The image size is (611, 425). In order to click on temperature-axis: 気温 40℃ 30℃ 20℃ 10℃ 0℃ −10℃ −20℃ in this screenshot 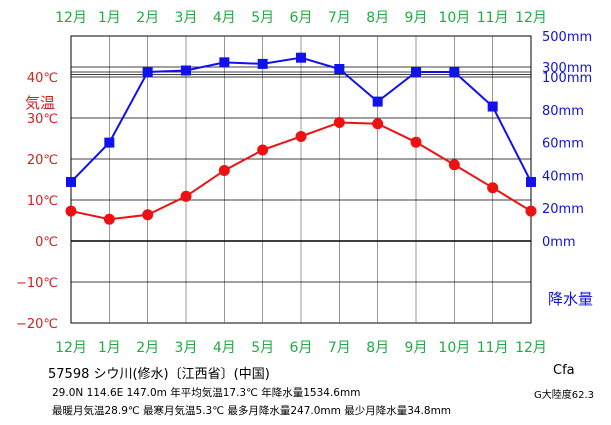, I will do `click(37, 201)`.